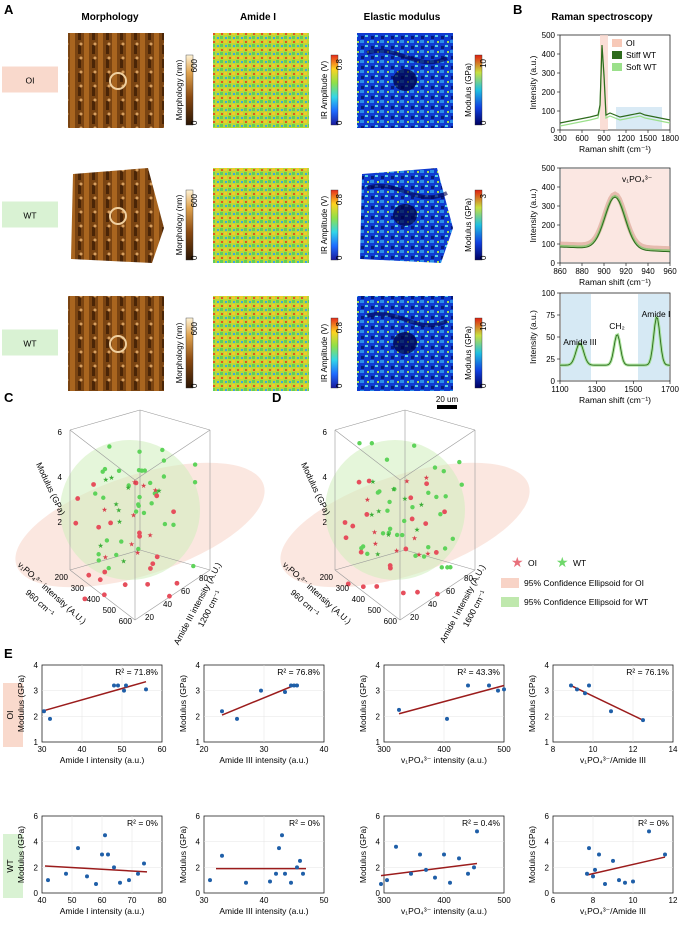  I want to click on modulus-colorbar-label-1: Modulus (GPa), so click(468, 225).